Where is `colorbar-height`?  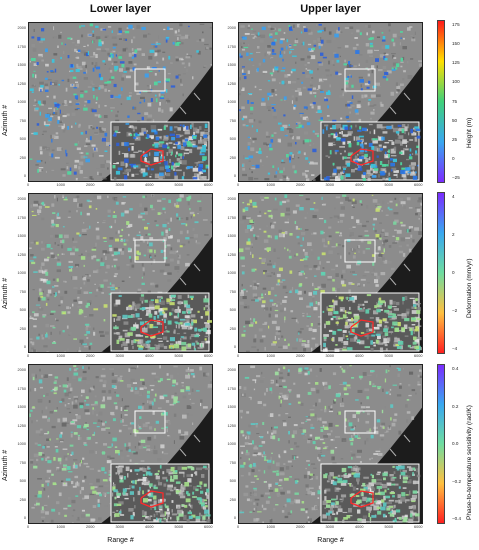 colorbar-height is located at coordinates (441, 101).